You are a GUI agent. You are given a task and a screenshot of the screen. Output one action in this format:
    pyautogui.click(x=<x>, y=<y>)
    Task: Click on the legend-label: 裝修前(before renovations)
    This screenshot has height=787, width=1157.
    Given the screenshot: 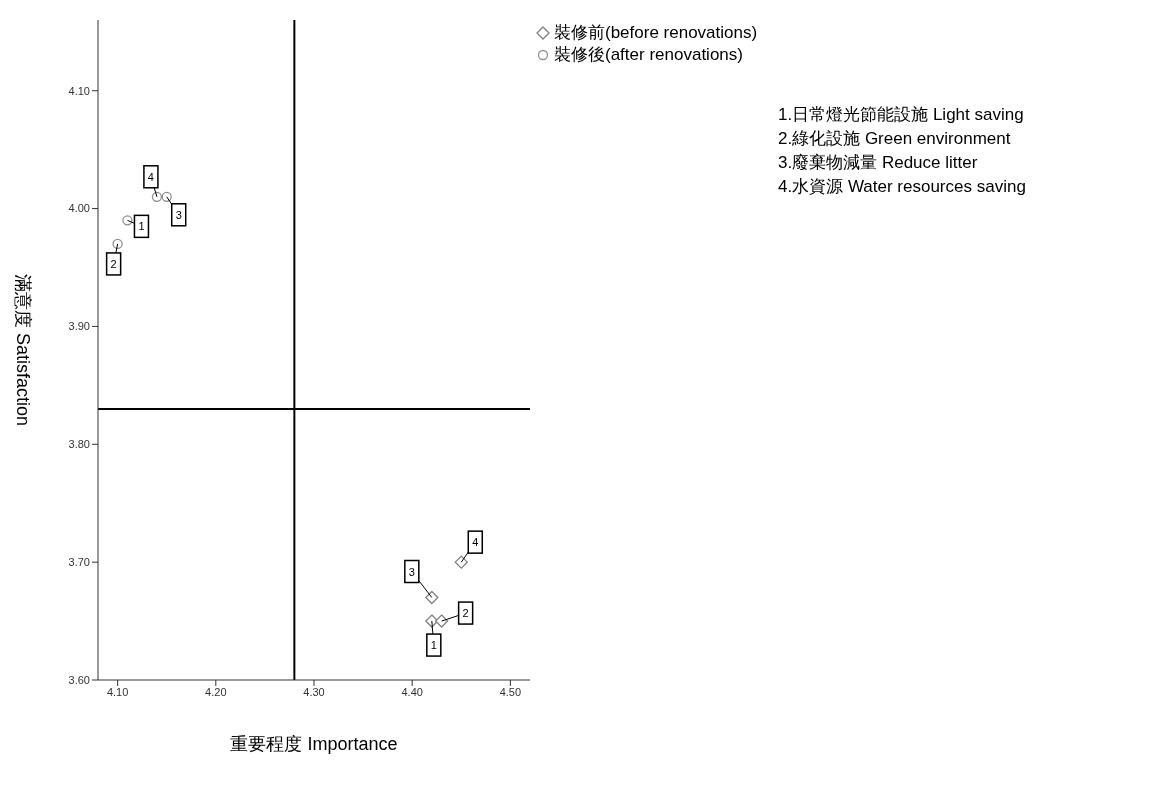 What is the action you would take?
    pyautogui.click(x=656, y=33)
    